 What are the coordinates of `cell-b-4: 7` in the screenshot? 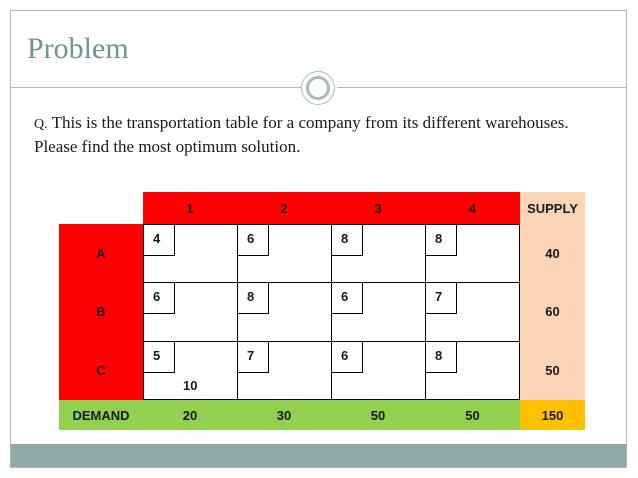 It's located at (472, 312).